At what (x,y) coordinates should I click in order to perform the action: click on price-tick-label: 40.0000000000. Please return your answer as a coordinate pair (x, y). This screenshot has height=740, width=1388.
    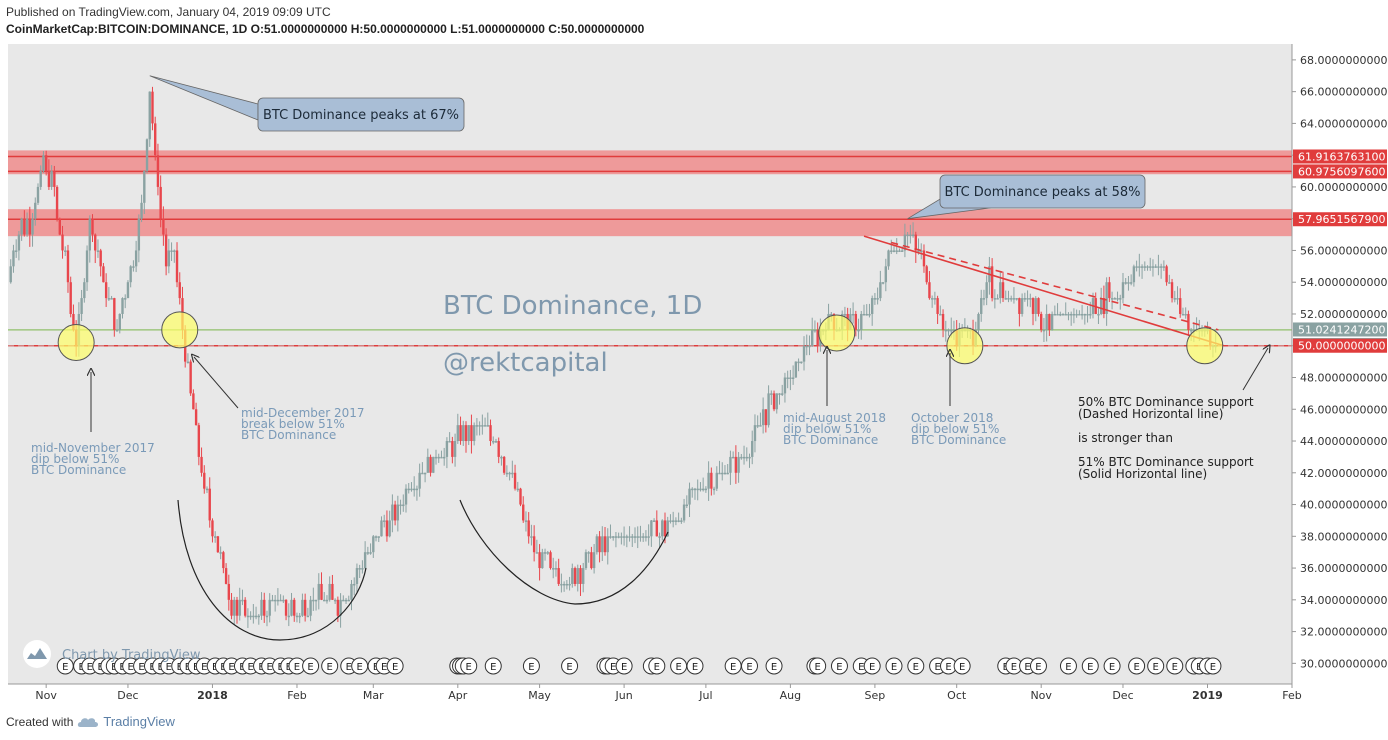
    Looking at the image, I should click on (1343, 505).